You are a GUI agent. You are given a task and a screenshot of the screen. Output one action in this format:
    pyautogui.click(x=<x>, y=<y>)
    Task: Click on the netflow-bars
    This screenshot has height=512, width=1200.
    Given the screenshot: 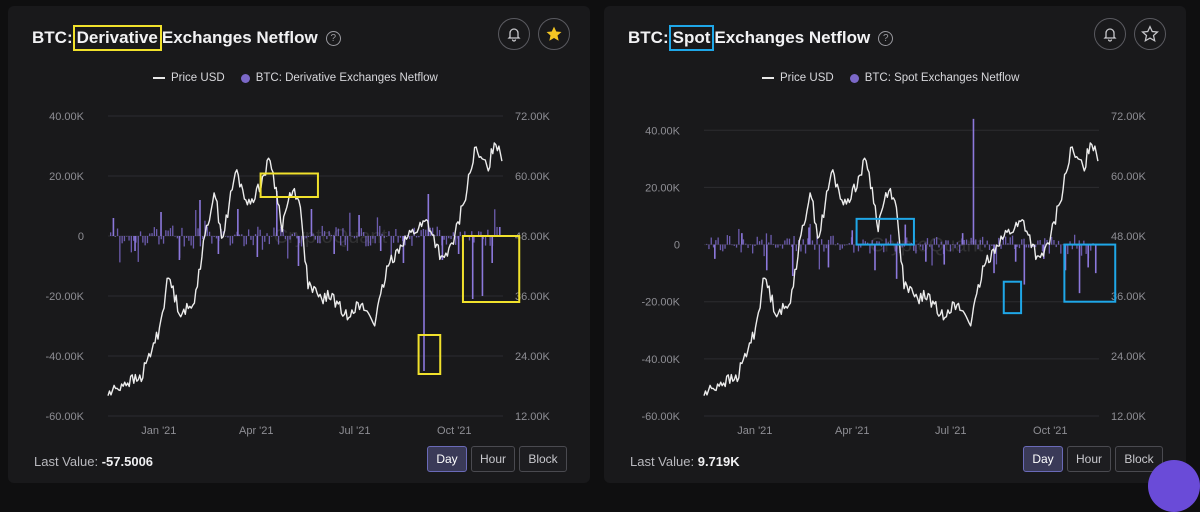 What is the action you would take?
    pyautogui.click(x=901, y=206)
    